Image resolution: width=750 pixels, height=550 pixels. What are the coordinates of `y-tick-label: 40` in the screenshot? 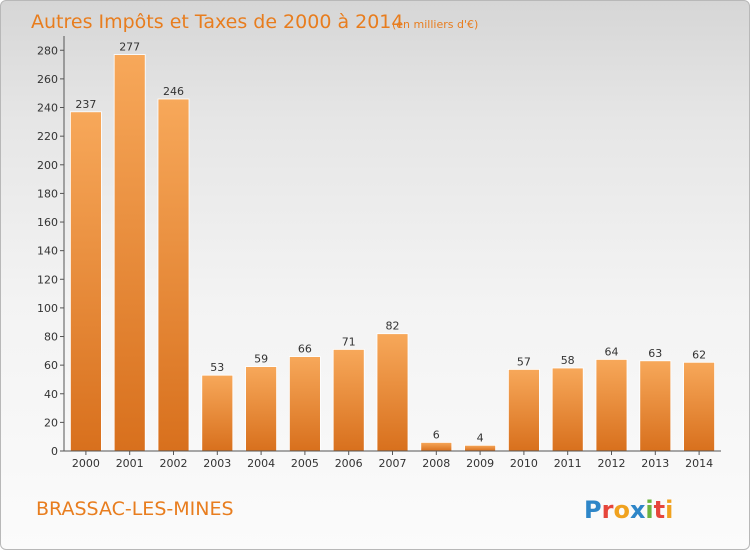 It's located at (51, 394).